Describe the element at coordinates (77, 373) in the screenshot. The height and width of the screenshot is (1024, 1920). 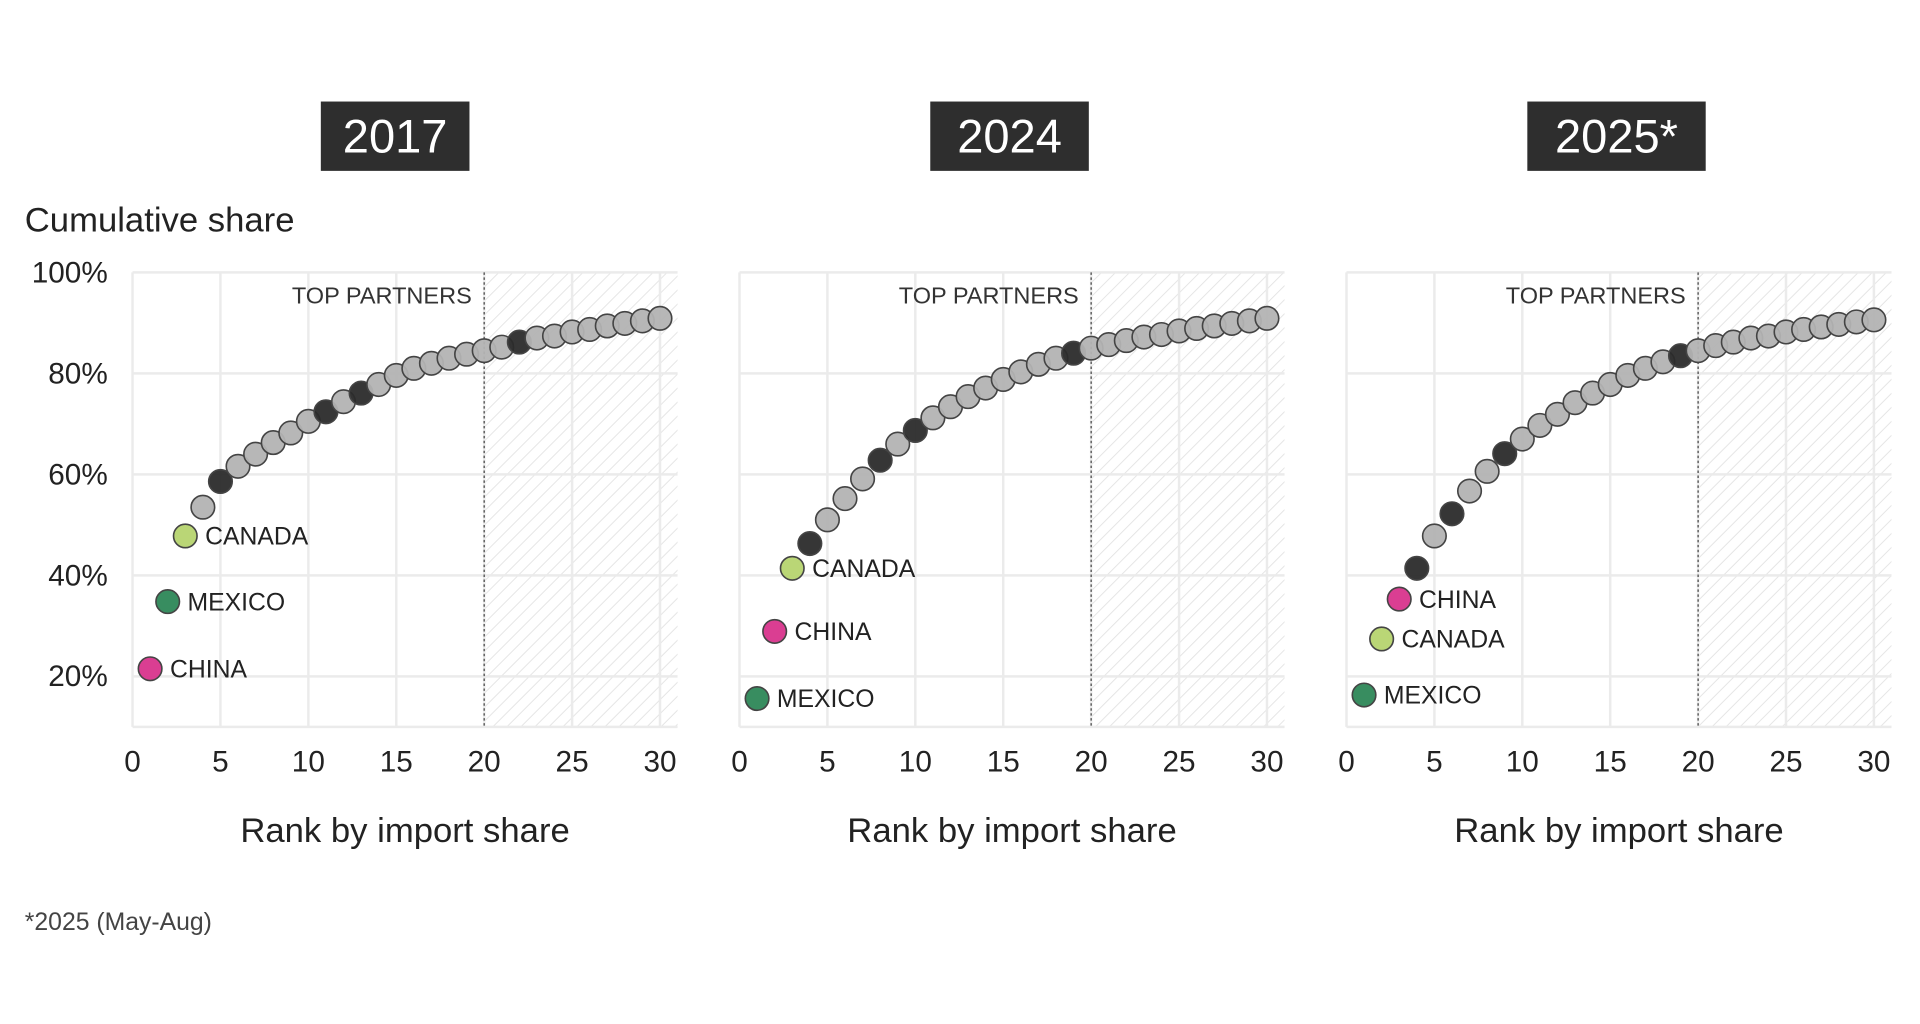
I see `y-tick-label: 80%` at that location.